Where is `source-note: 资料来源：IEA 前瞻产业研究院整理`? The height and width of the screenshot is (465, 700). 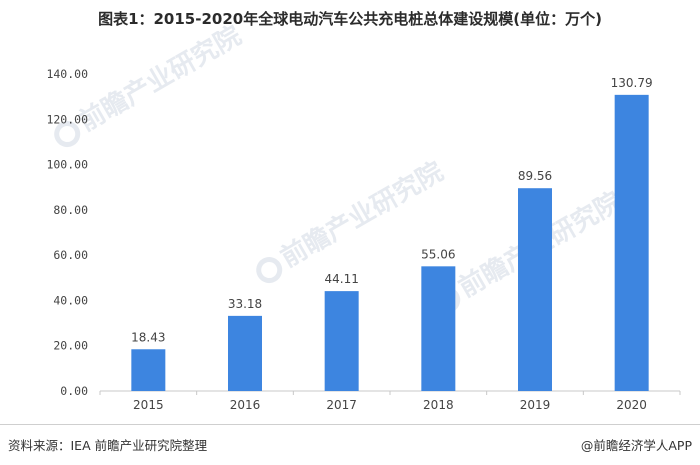
source-note: 资料来源：IEA 前瞻产业研究院整理 is located at coordinates (108, 445).